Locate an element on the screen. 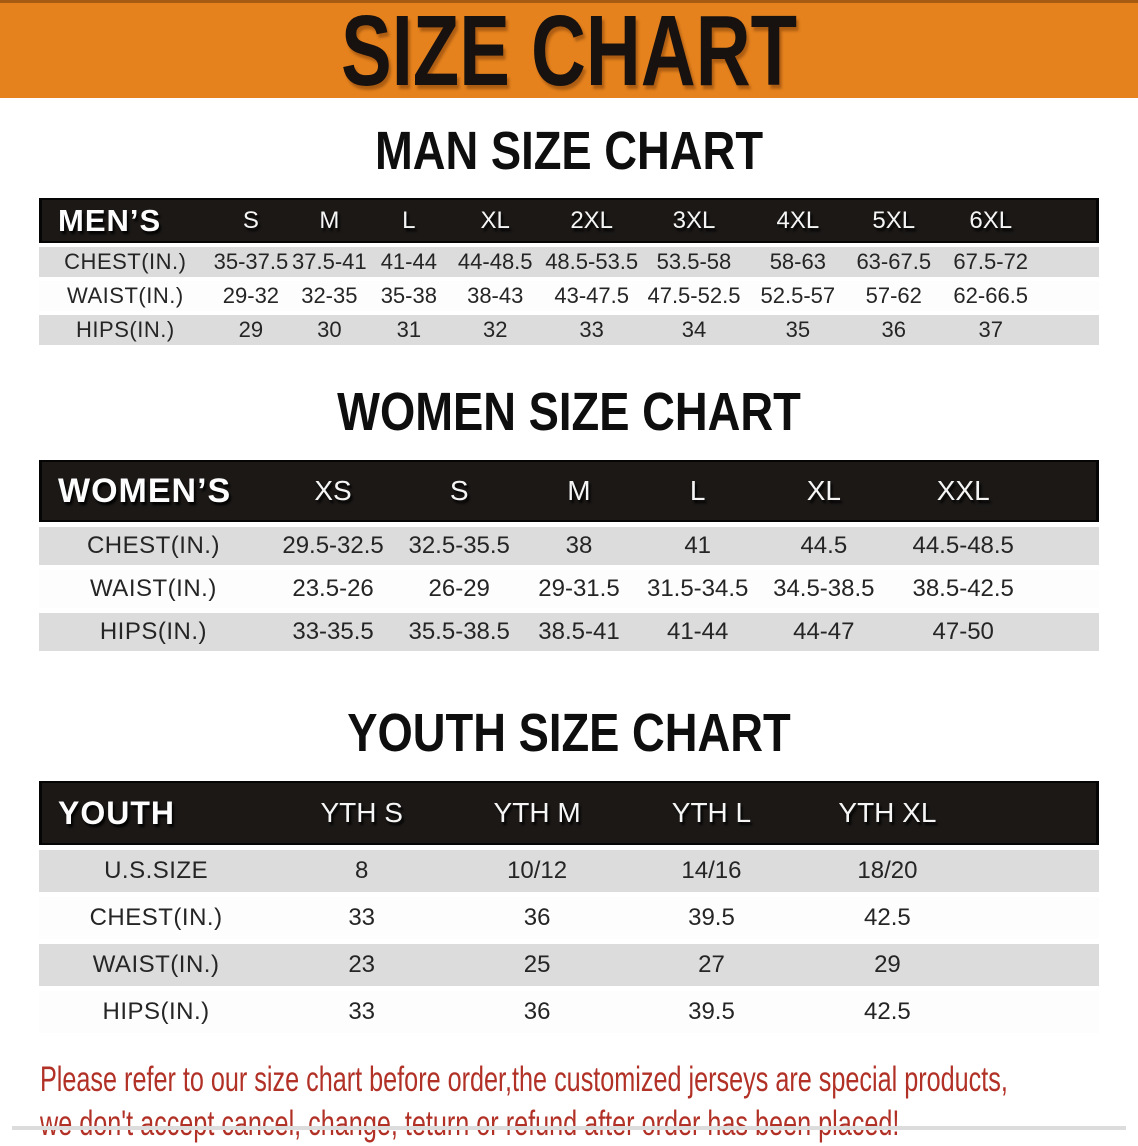 The width and height of the screenshot is (1138, 1146). men-value-cell: 62-66.5 is located at coordinates (990, 296).